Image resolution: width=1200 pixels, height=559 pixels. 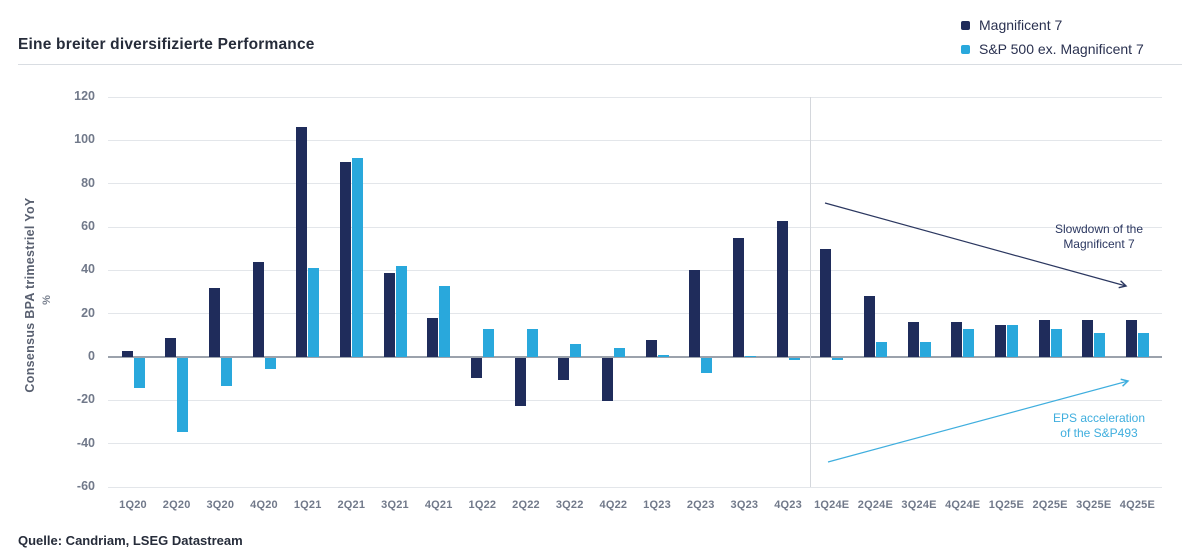 What do you see at coordinates (88, 226) in the screenshot?
I see `y-tick-label-60: 60` at bounding box center [88, 226].